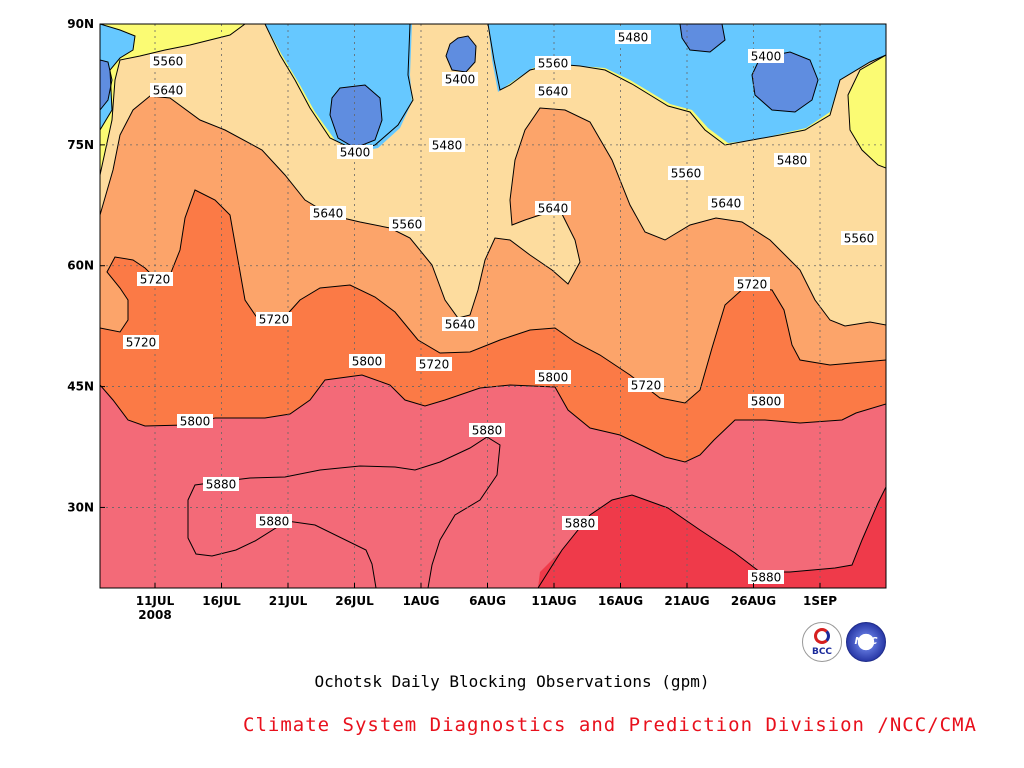 This screenshot has width=1024, height=768. I want to click on x-year-label: 2008, so click(154, 615).